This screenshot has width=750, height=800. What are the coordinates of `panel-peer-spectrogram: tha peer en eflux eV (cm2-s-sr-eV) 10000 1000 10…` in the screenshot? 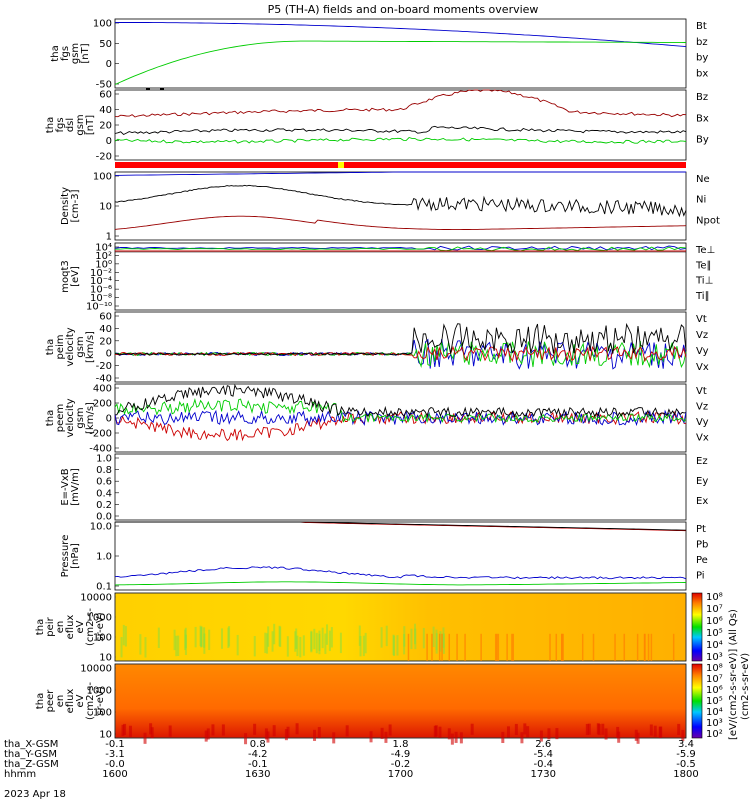 It's located at (361, 704).